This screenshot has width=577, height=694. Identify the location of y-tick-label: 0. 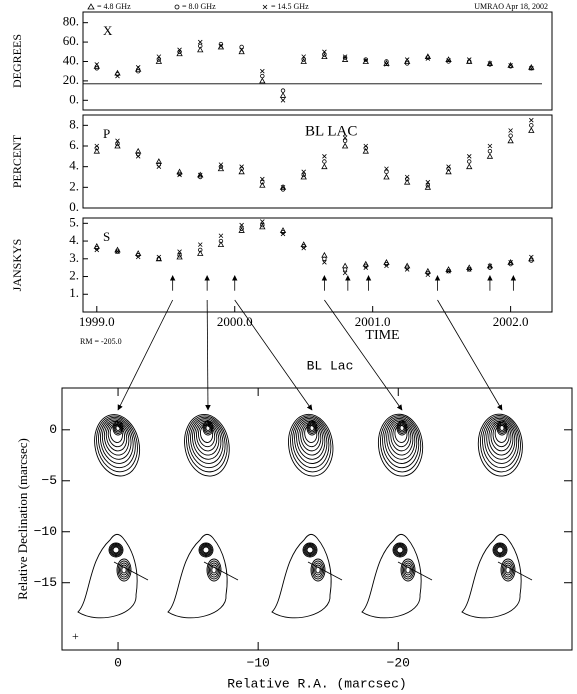
(53, 429).